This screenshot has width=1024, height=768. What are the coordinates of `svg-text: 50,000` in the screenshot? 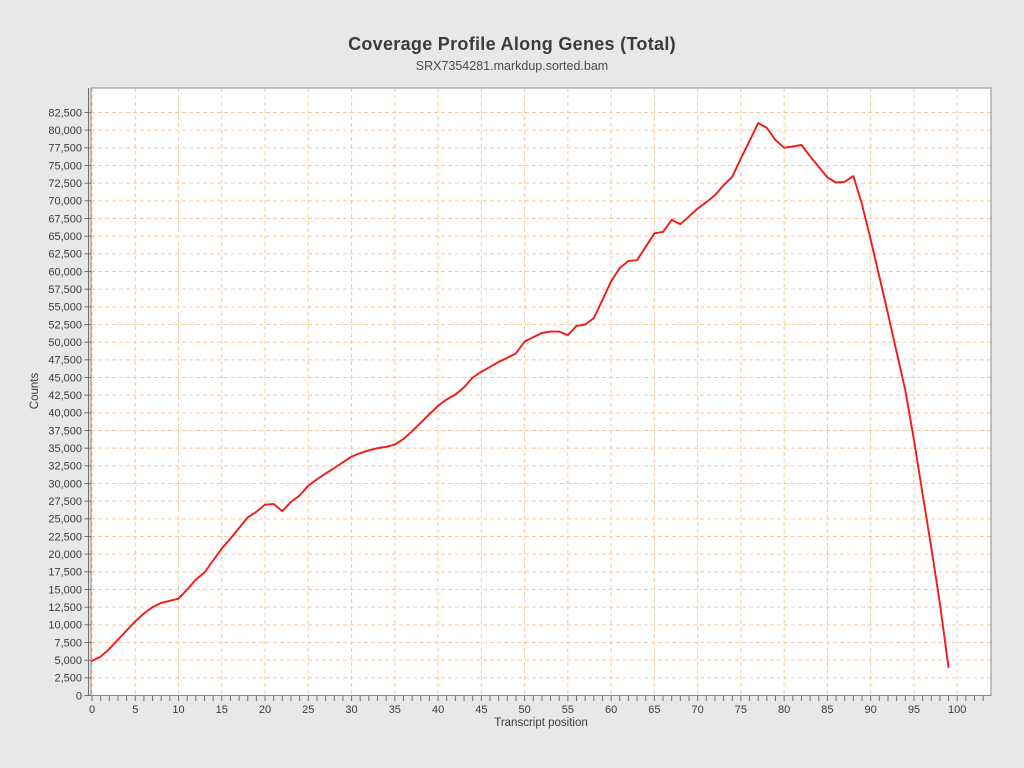 It's located at (65, 343).